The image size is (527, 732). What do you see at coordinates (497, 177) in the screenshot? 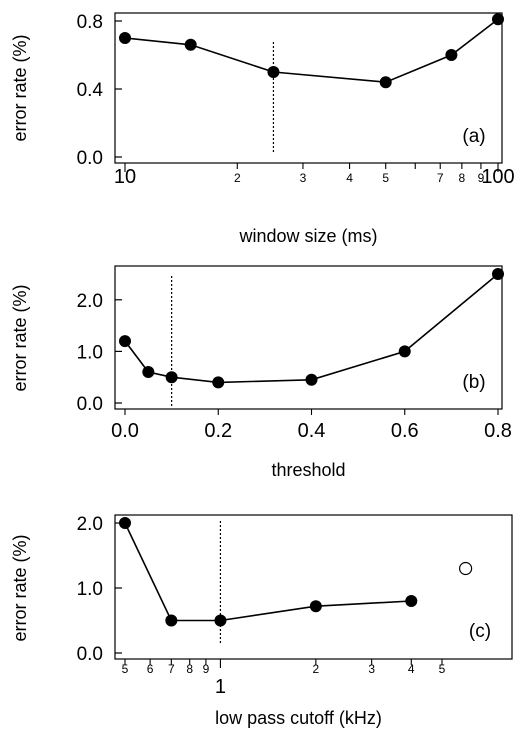
I see `x-tick-label: 100` at bounding box center [497, 177].